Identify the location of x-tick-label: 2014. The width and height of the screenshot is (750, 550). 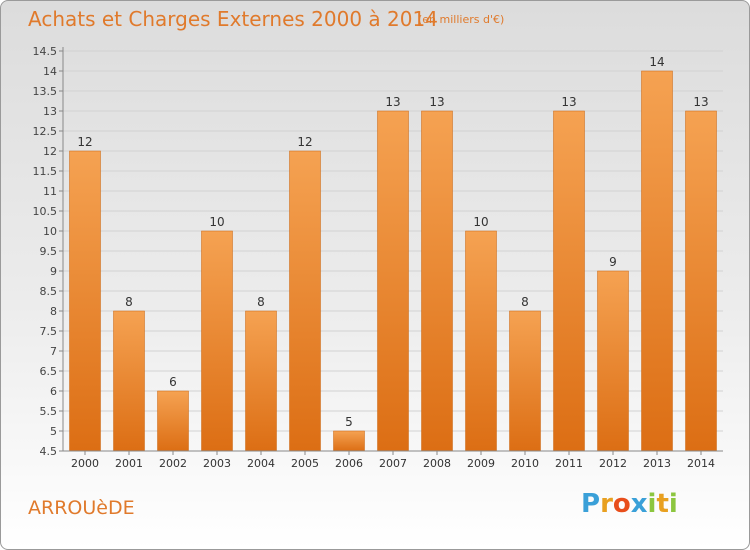
(701, 463).